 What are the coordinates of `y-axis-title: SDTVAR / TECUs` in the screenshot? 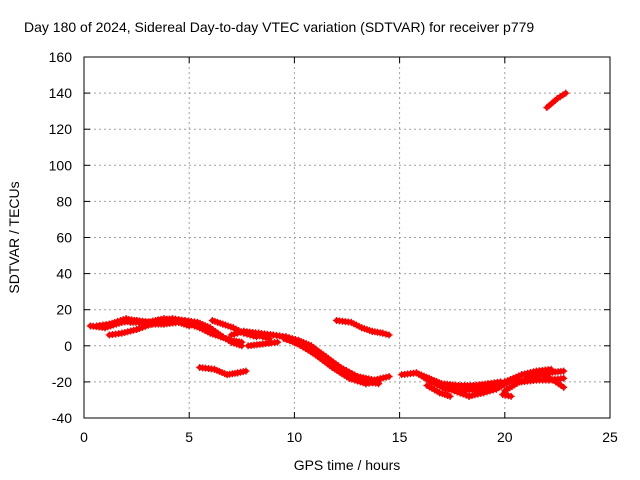 It's located at (14, 237).